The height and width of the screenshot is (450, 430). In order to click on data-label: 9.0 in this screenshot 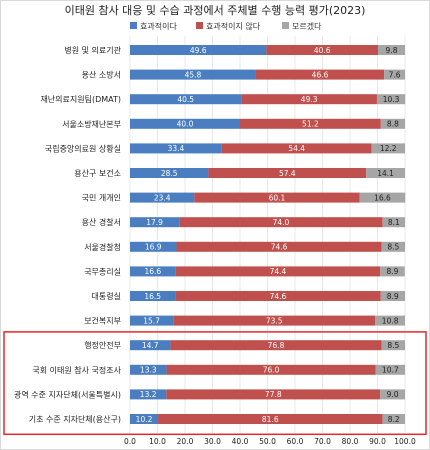, I will do `click(393, 394)`.